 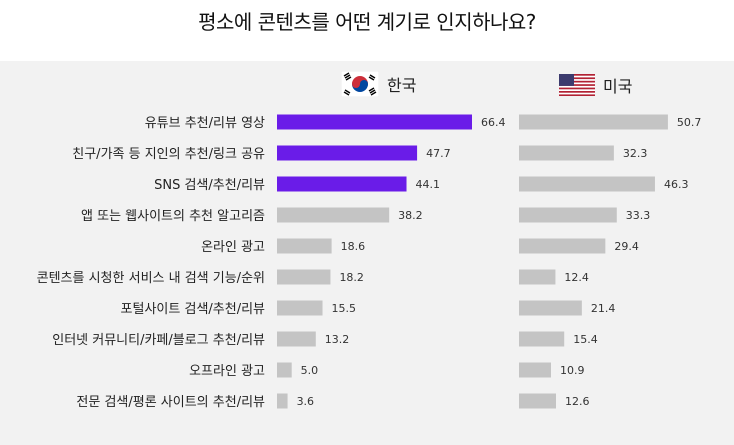 I want to click on chart-title: 평소에 콘텐츠를 어떤 계기로 인지하나요?, so click(x=367, y=22).